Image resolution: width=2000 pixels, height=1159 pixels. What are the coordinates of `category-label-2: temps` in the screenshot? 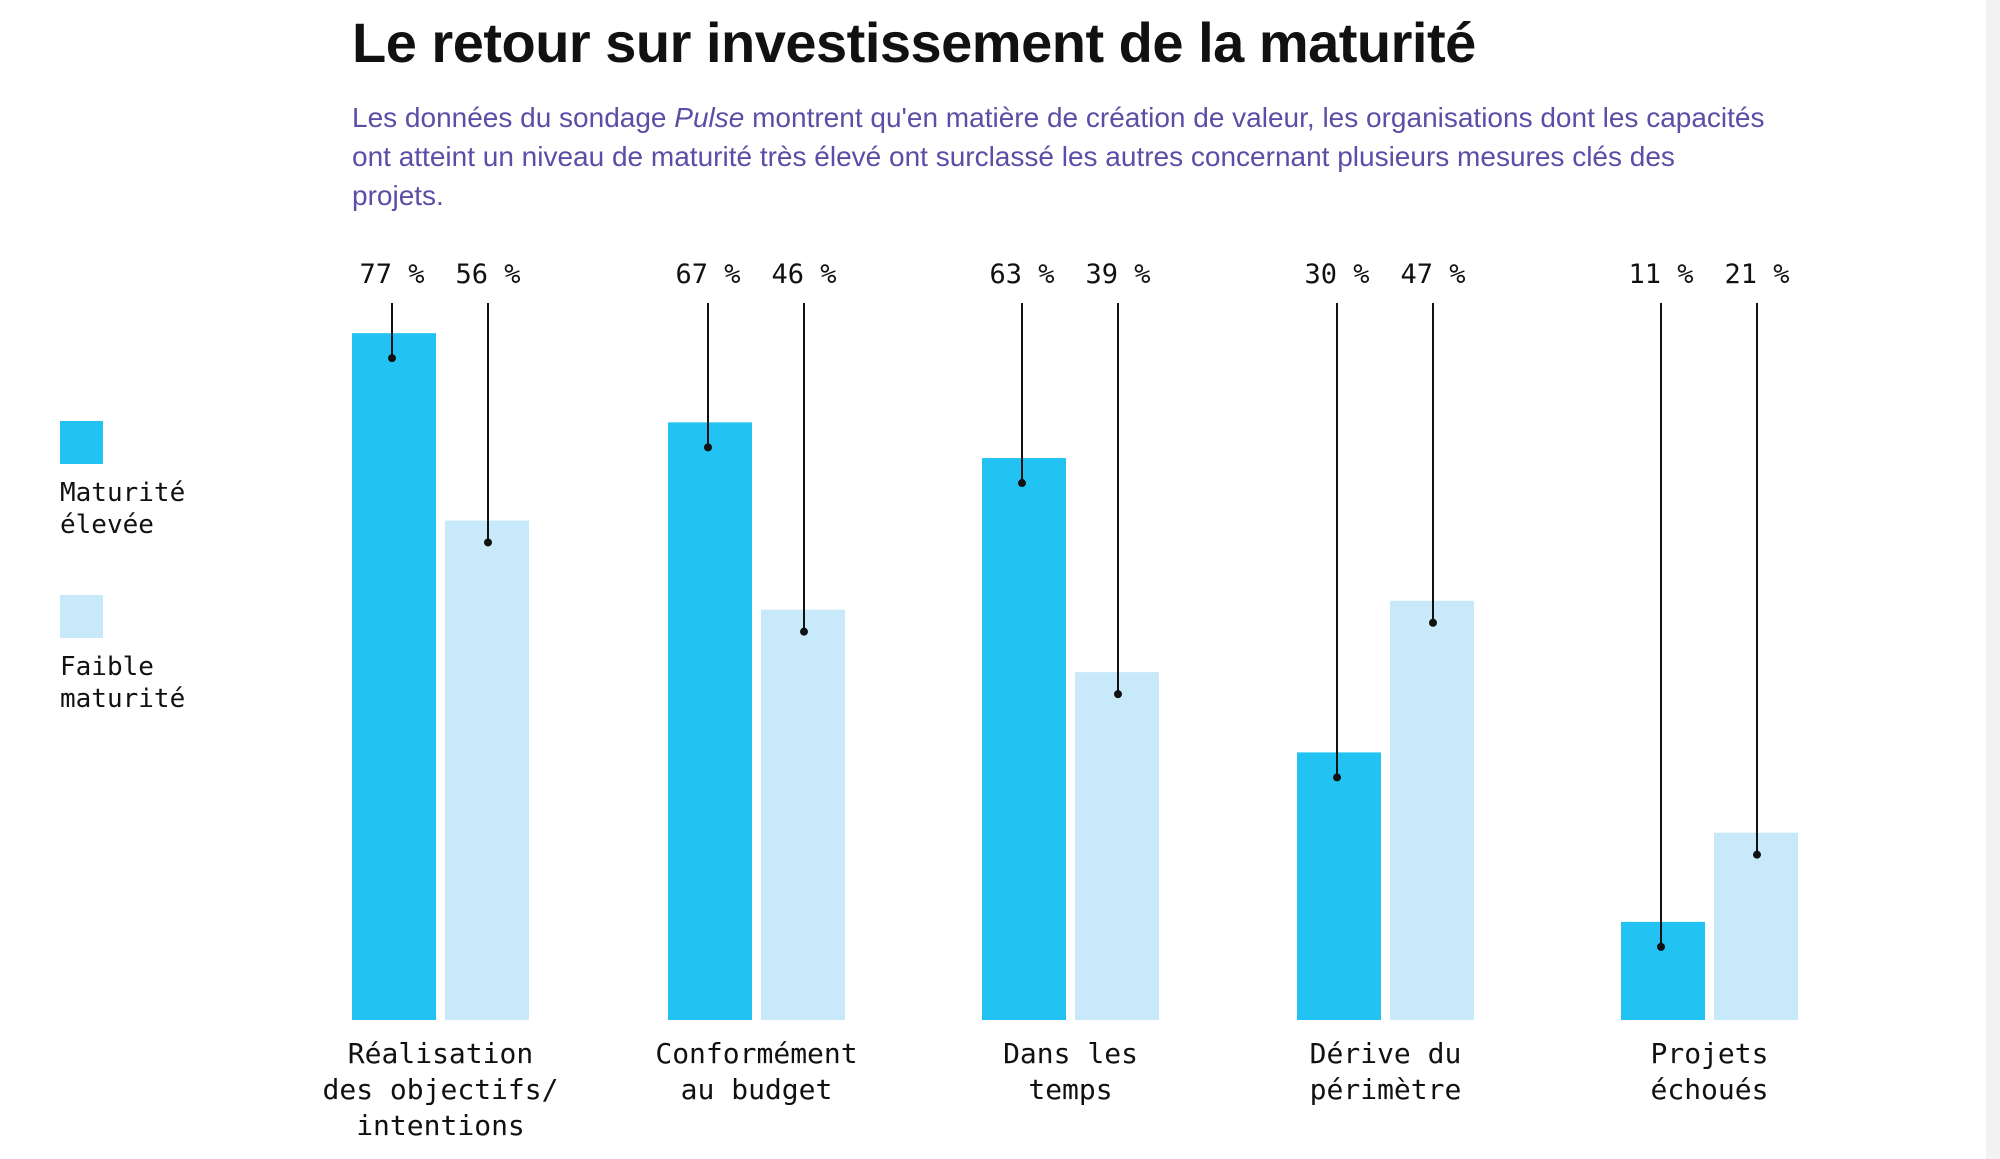 It's located at (1070, 1089).